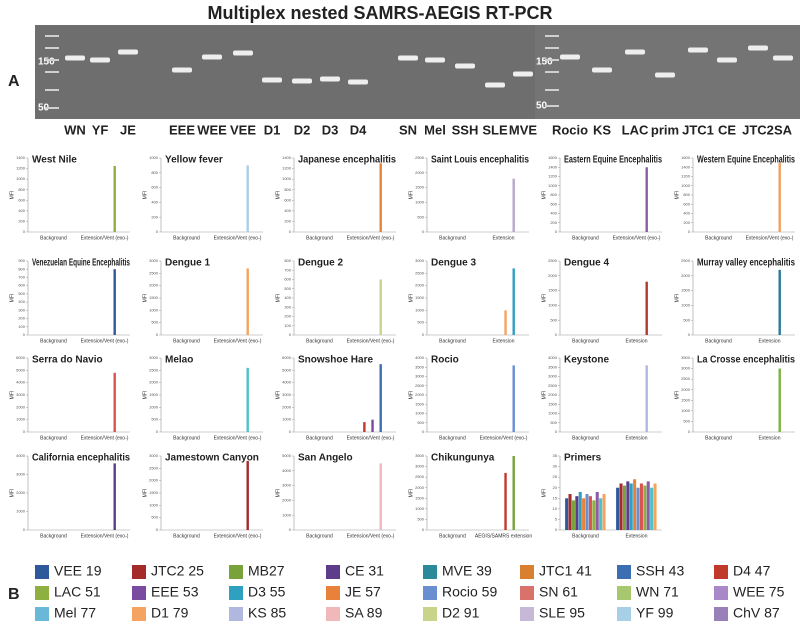  Describe the element at coordinates (553, 376) in the screenshot. I see `y-tick-label: 3000` at that location.